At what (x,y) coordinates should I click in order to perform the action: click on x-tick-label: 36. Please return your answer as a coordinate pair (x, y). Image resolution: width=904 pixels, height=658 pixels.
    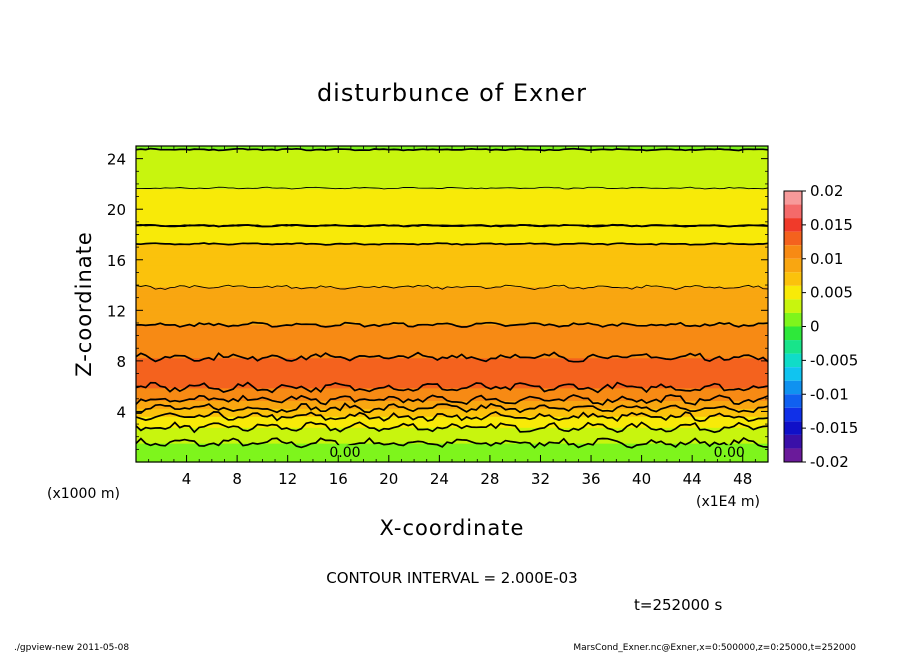
    Looking at the image, I should click on (590, 479).